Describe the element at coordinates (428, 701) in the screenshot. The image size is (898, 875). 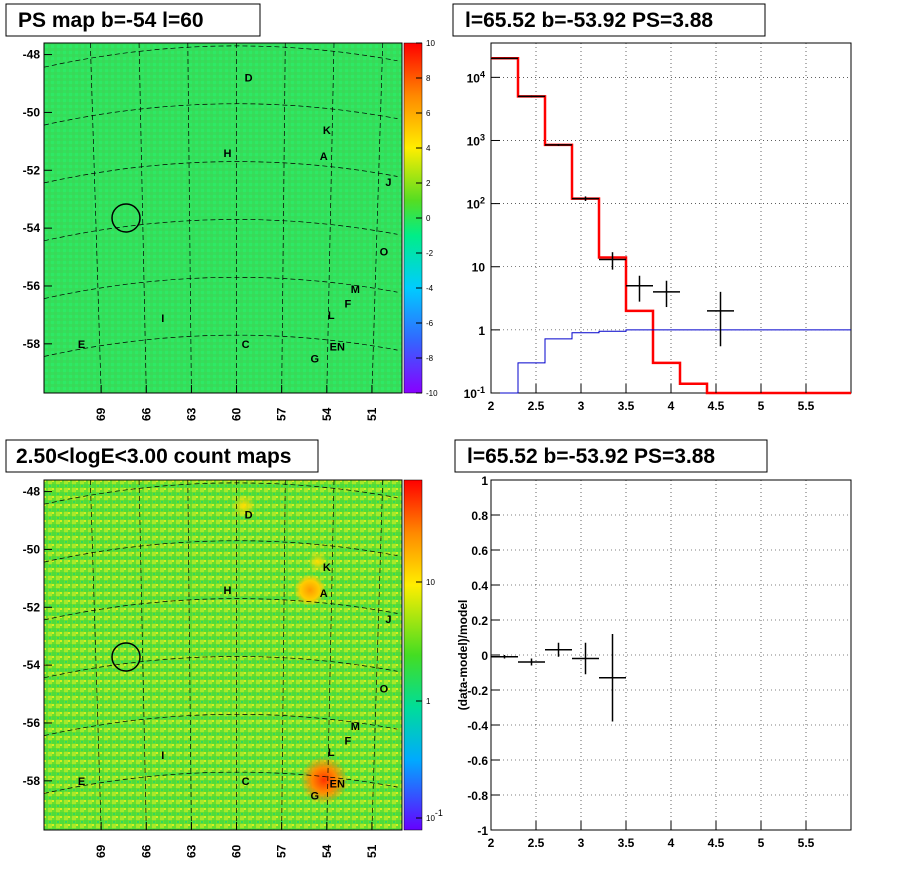
I see `colorbar-tick-label: 1` at that location.